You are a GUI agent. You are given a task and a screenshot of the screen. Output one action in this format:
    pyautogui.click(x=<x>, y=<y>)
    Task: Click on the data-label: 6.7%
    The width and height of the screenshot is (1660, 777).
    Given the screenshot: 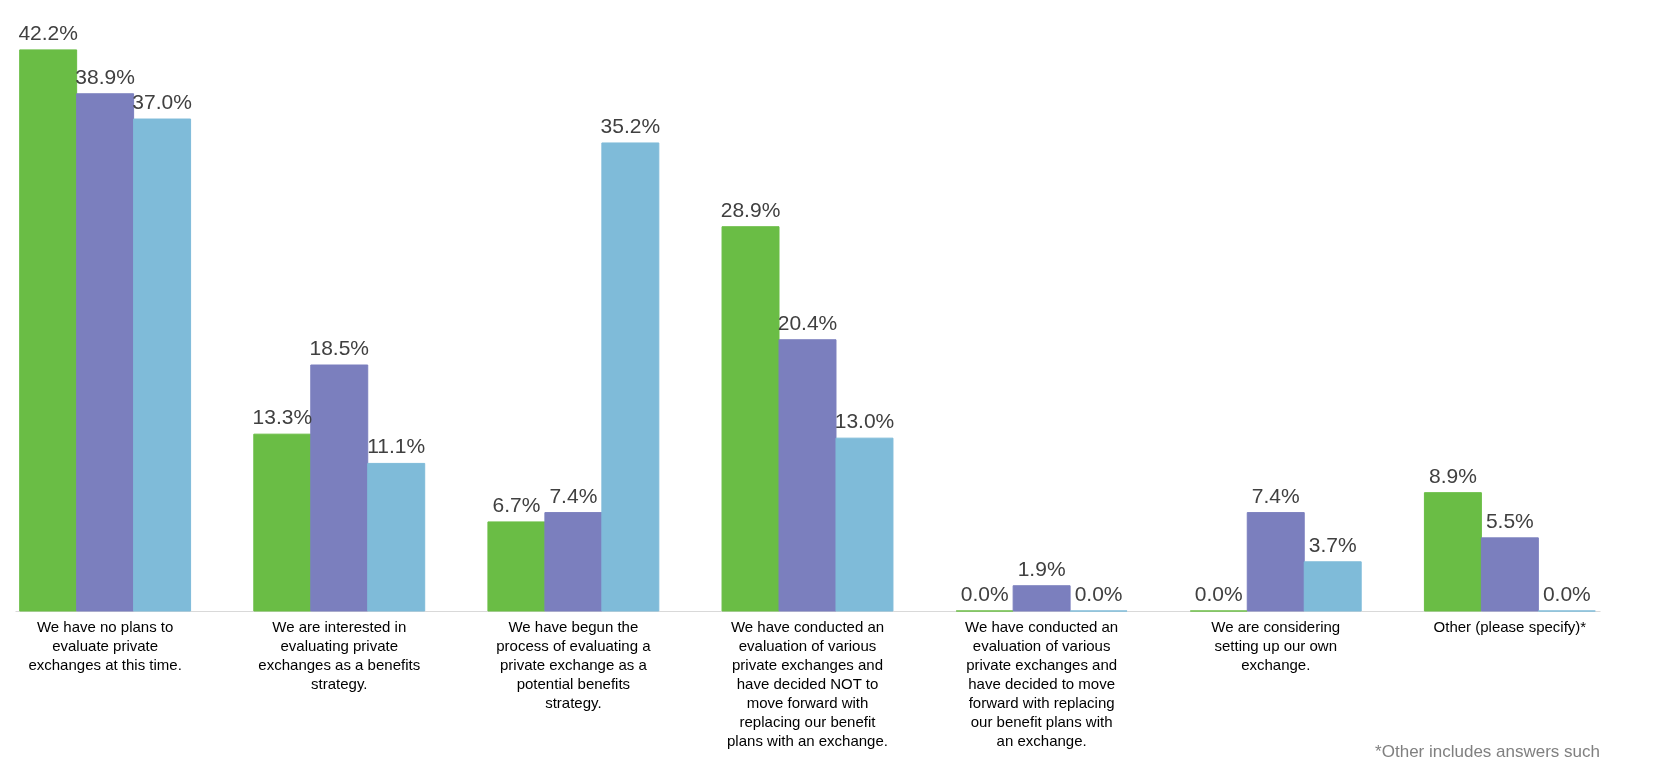 What is the action you would take?
    pyautogui.click(x=516, y=504)
    